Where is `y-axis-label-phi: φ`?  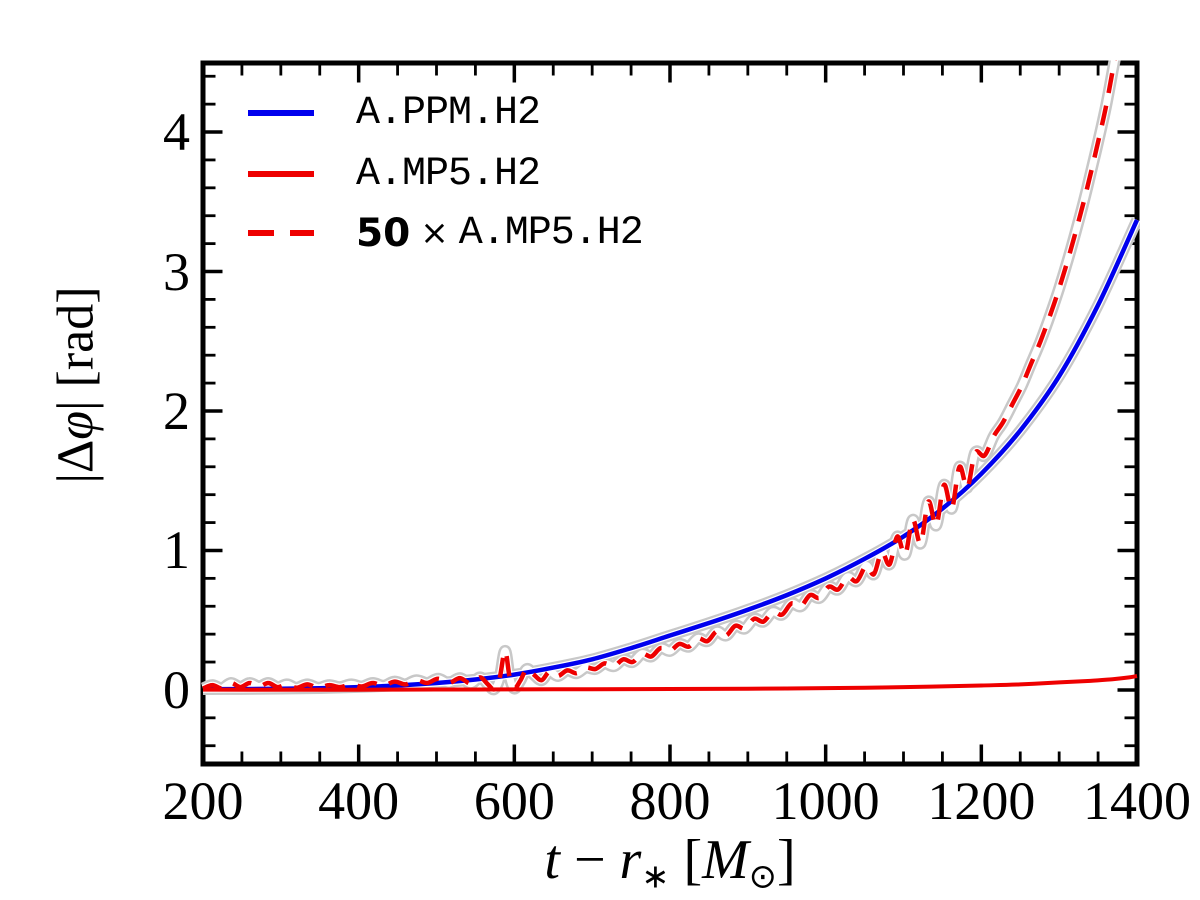 y-axis-label-phi: φ is located at coordinates (76, 425).